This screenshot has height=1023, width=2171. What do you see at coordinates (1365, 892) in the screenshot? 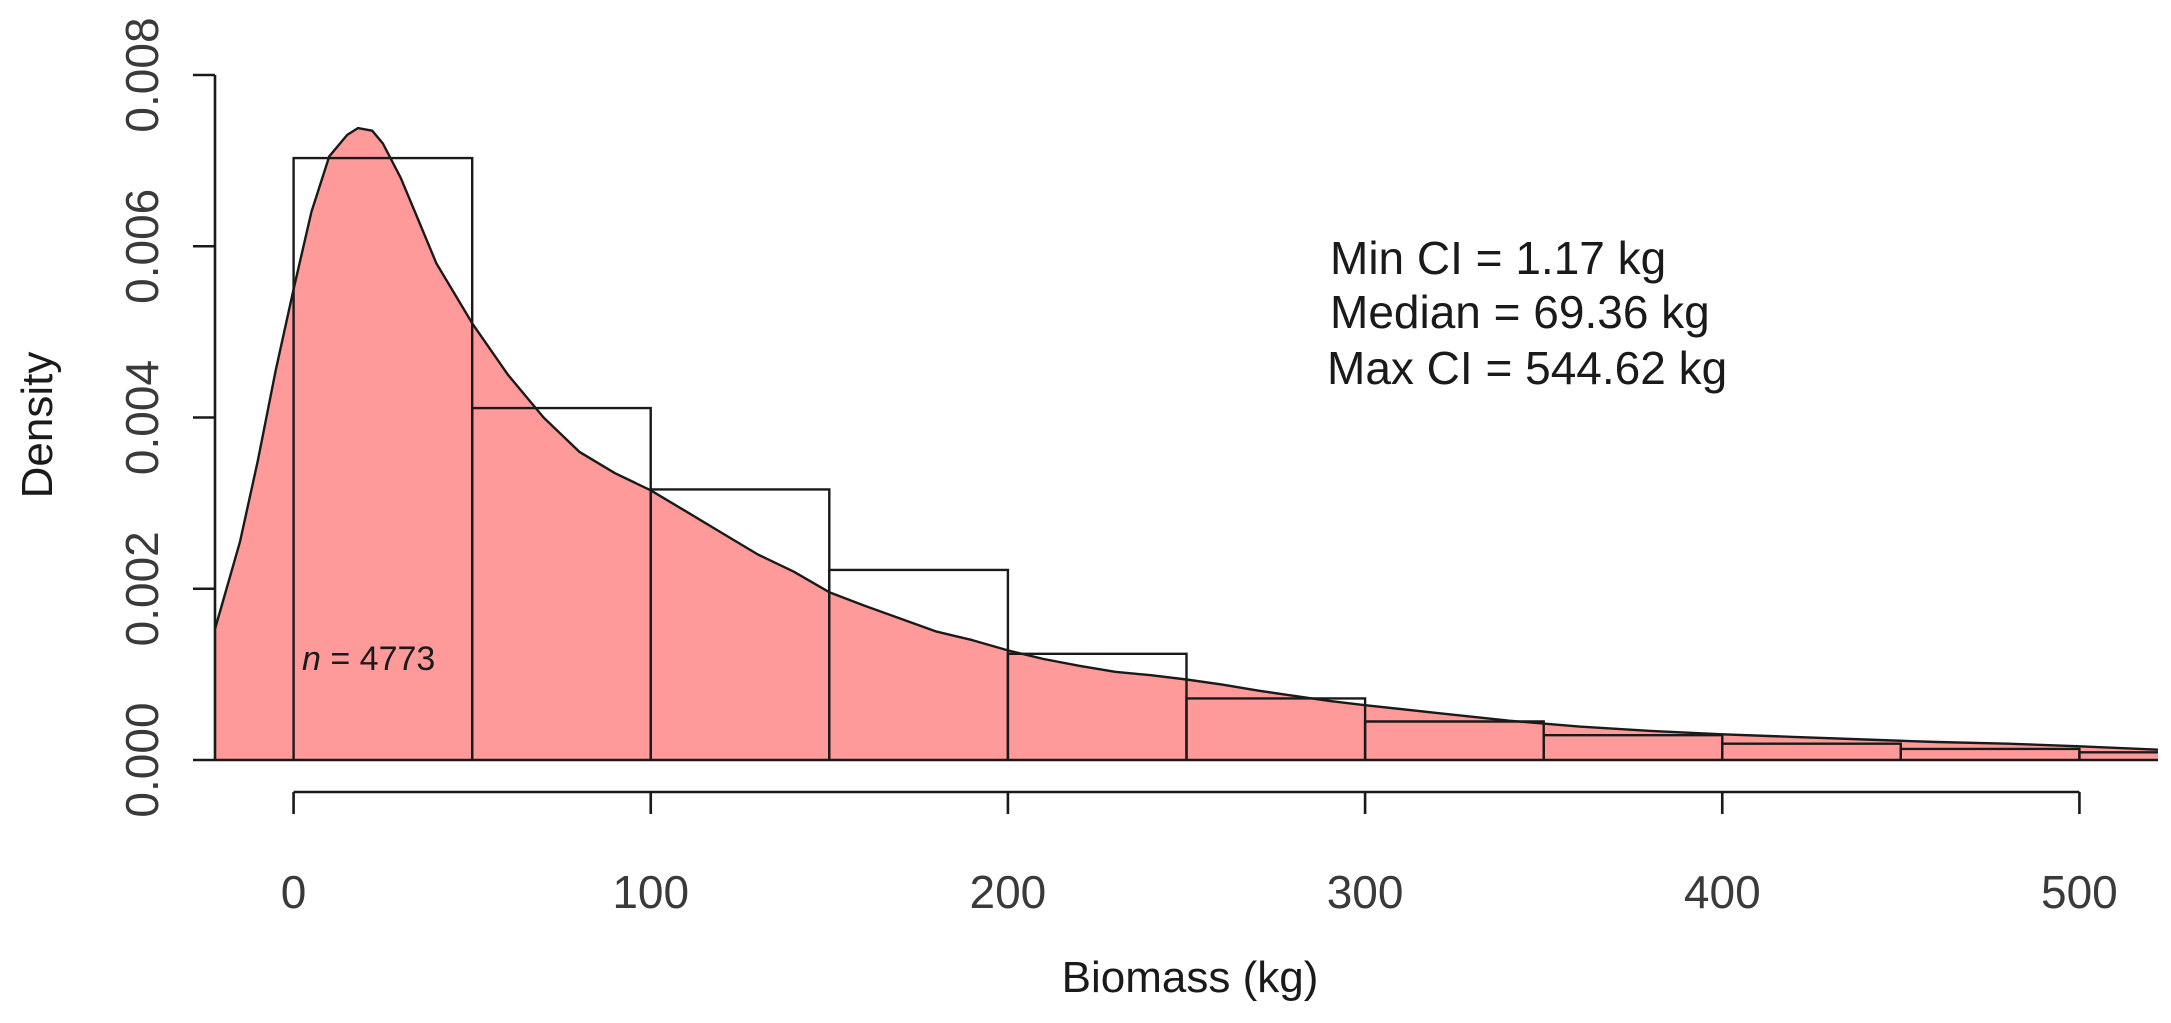
I see `x-tick-label: 300` at bounding box center [1365, 892].